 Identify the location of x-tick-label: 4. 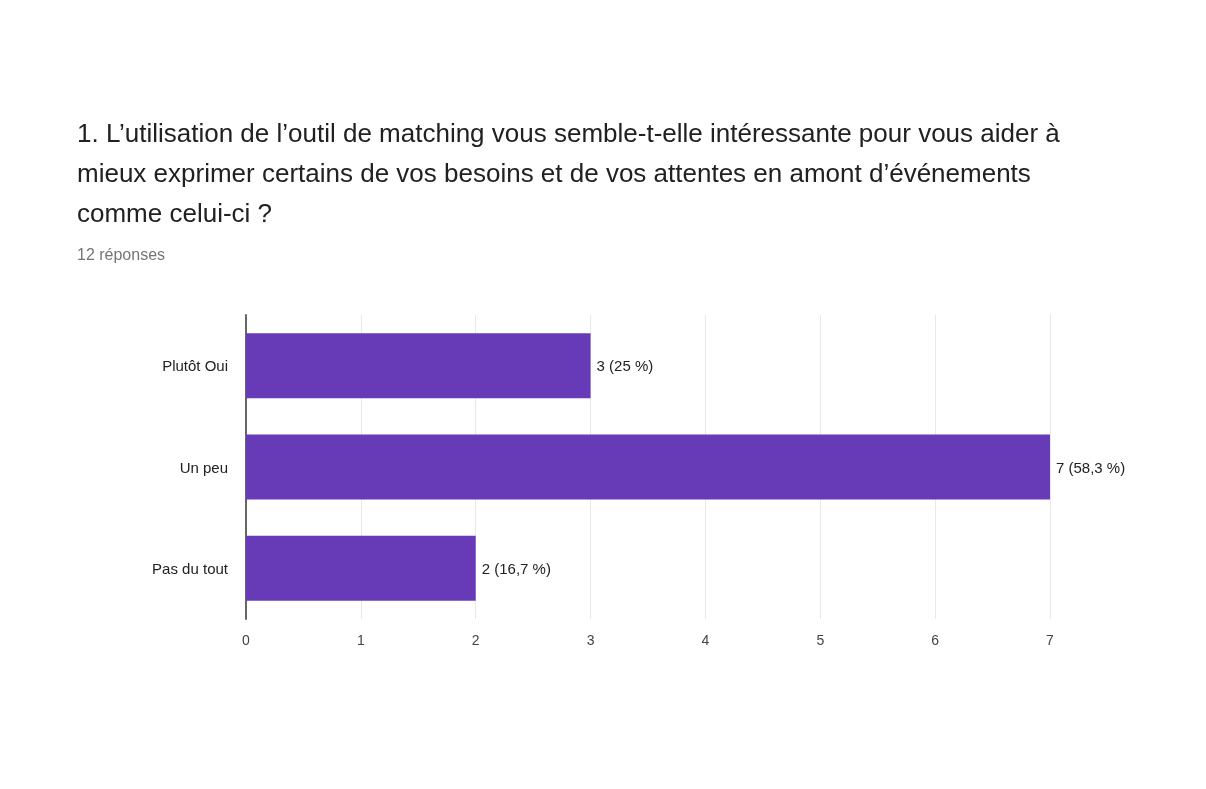
(705, 640).